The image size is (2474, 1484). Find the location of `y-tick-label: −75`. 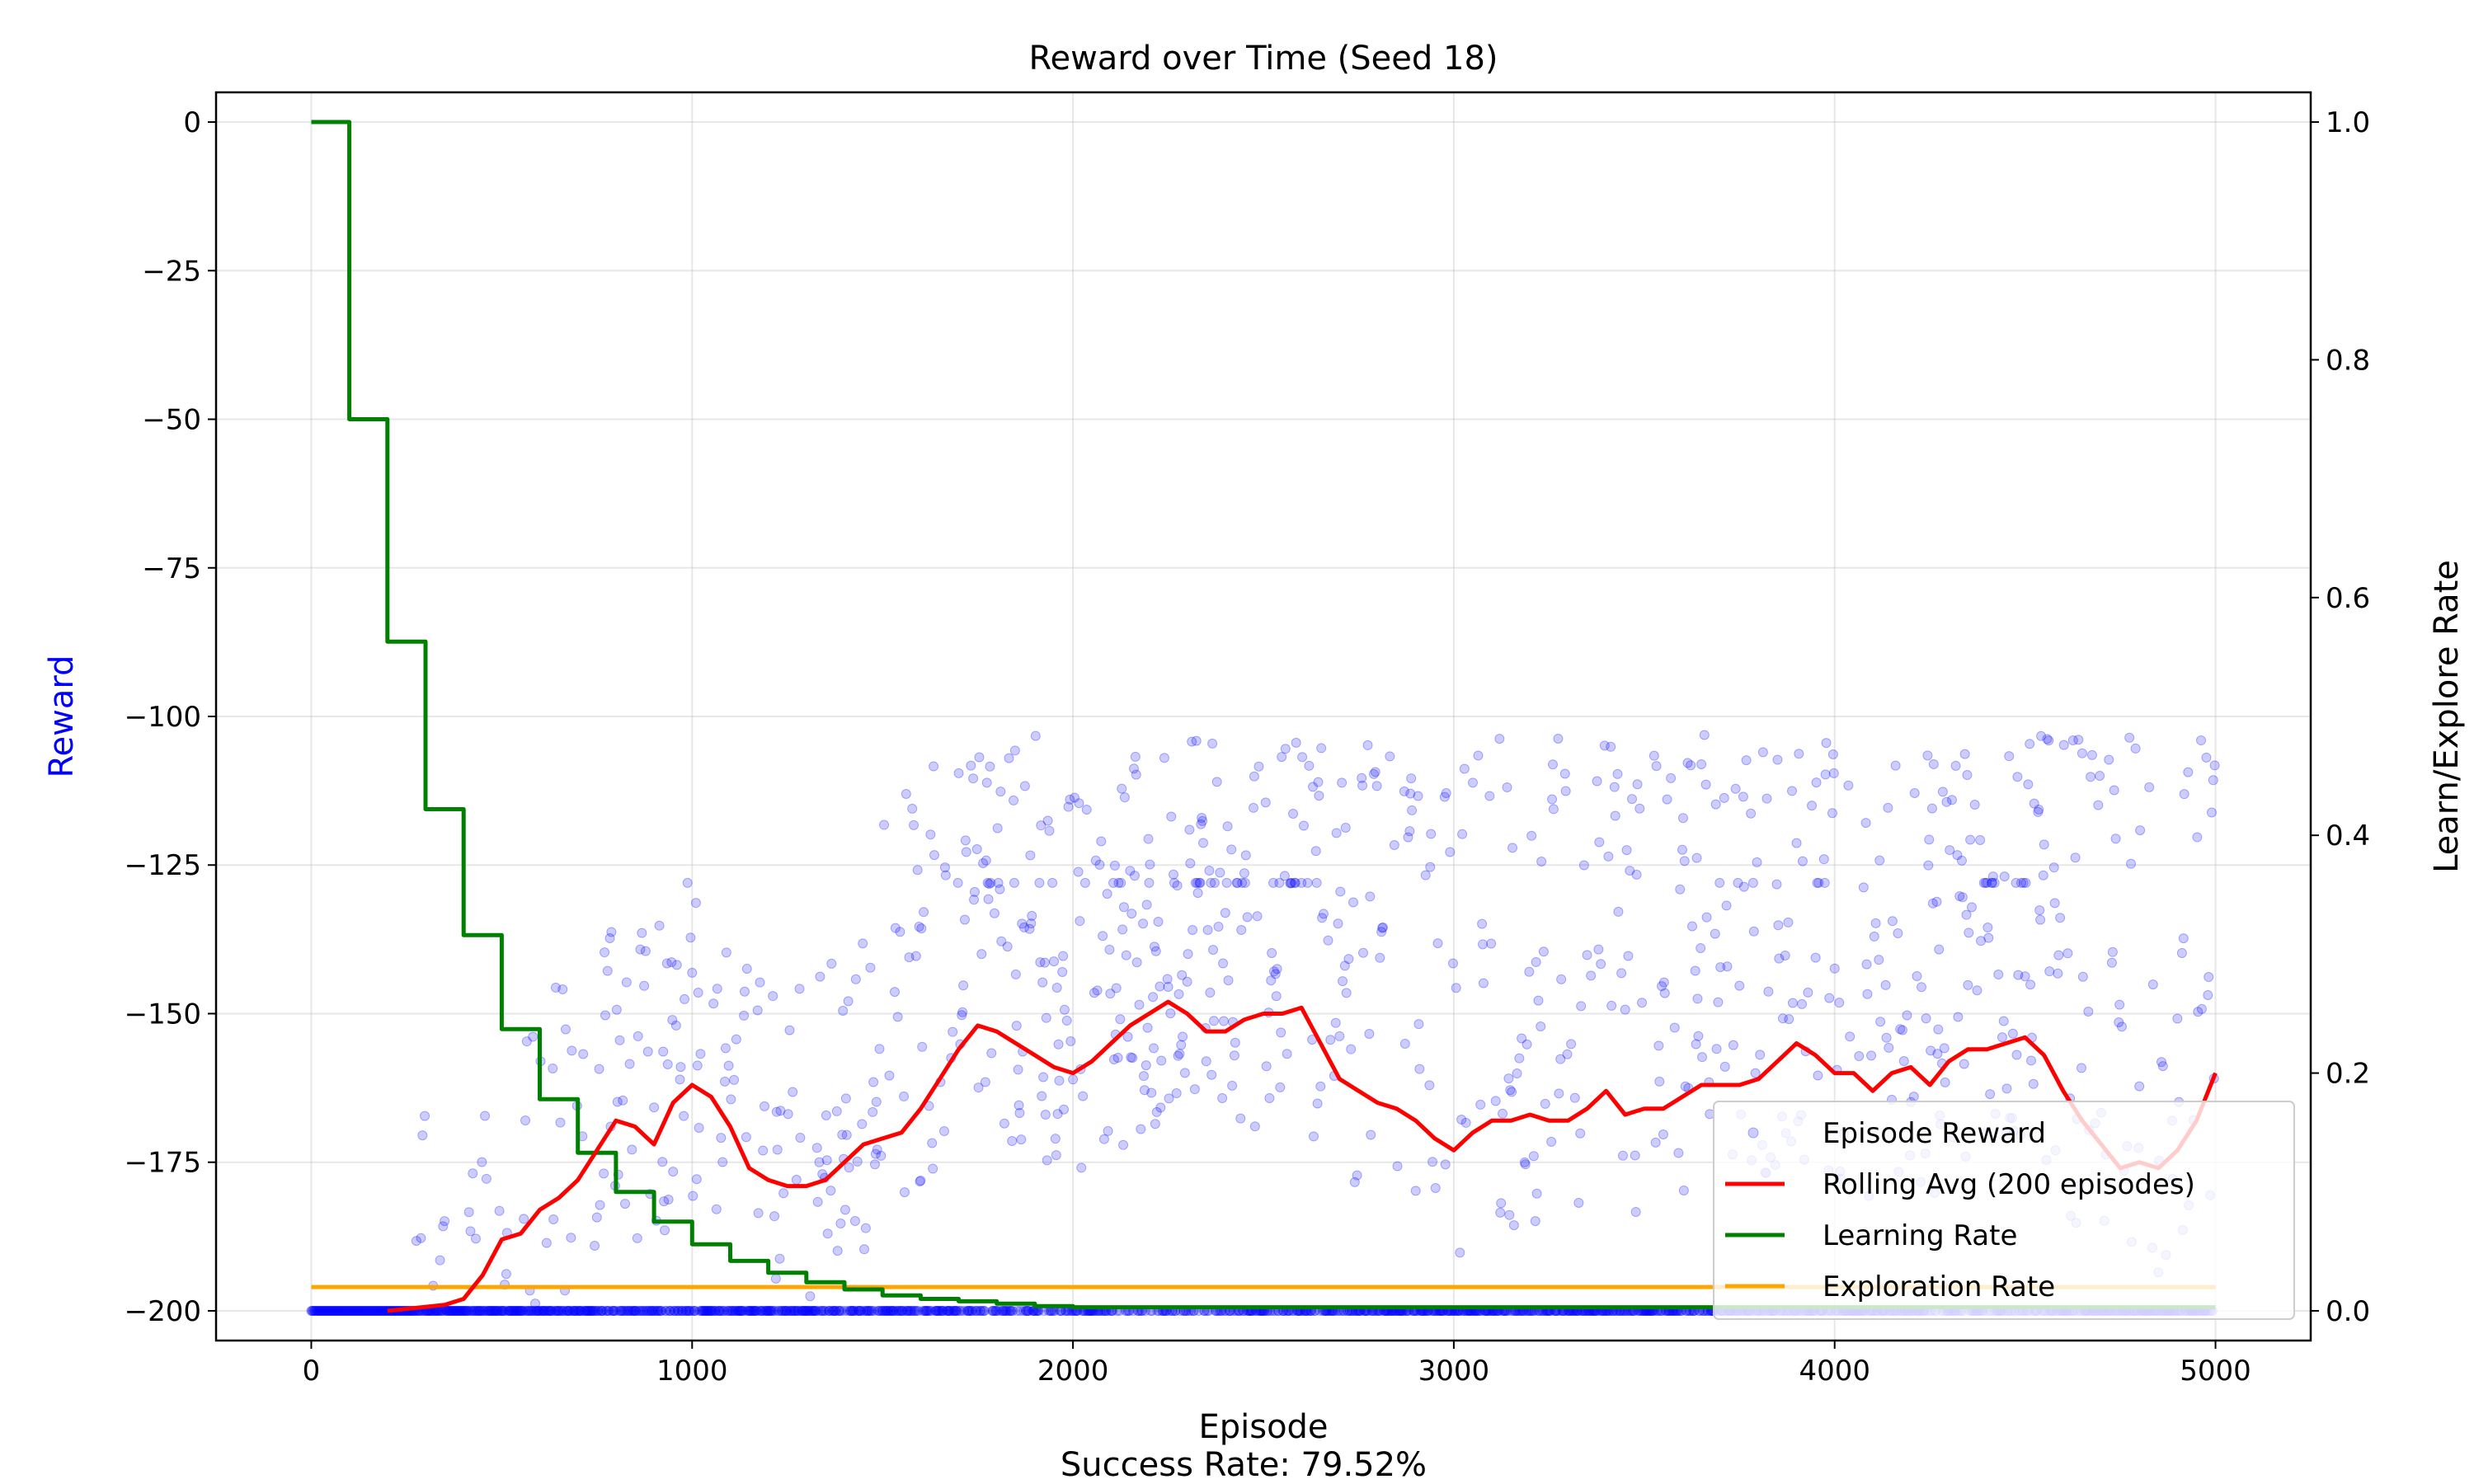

y-tick-label: −75 is located at coordinates (171, 568).